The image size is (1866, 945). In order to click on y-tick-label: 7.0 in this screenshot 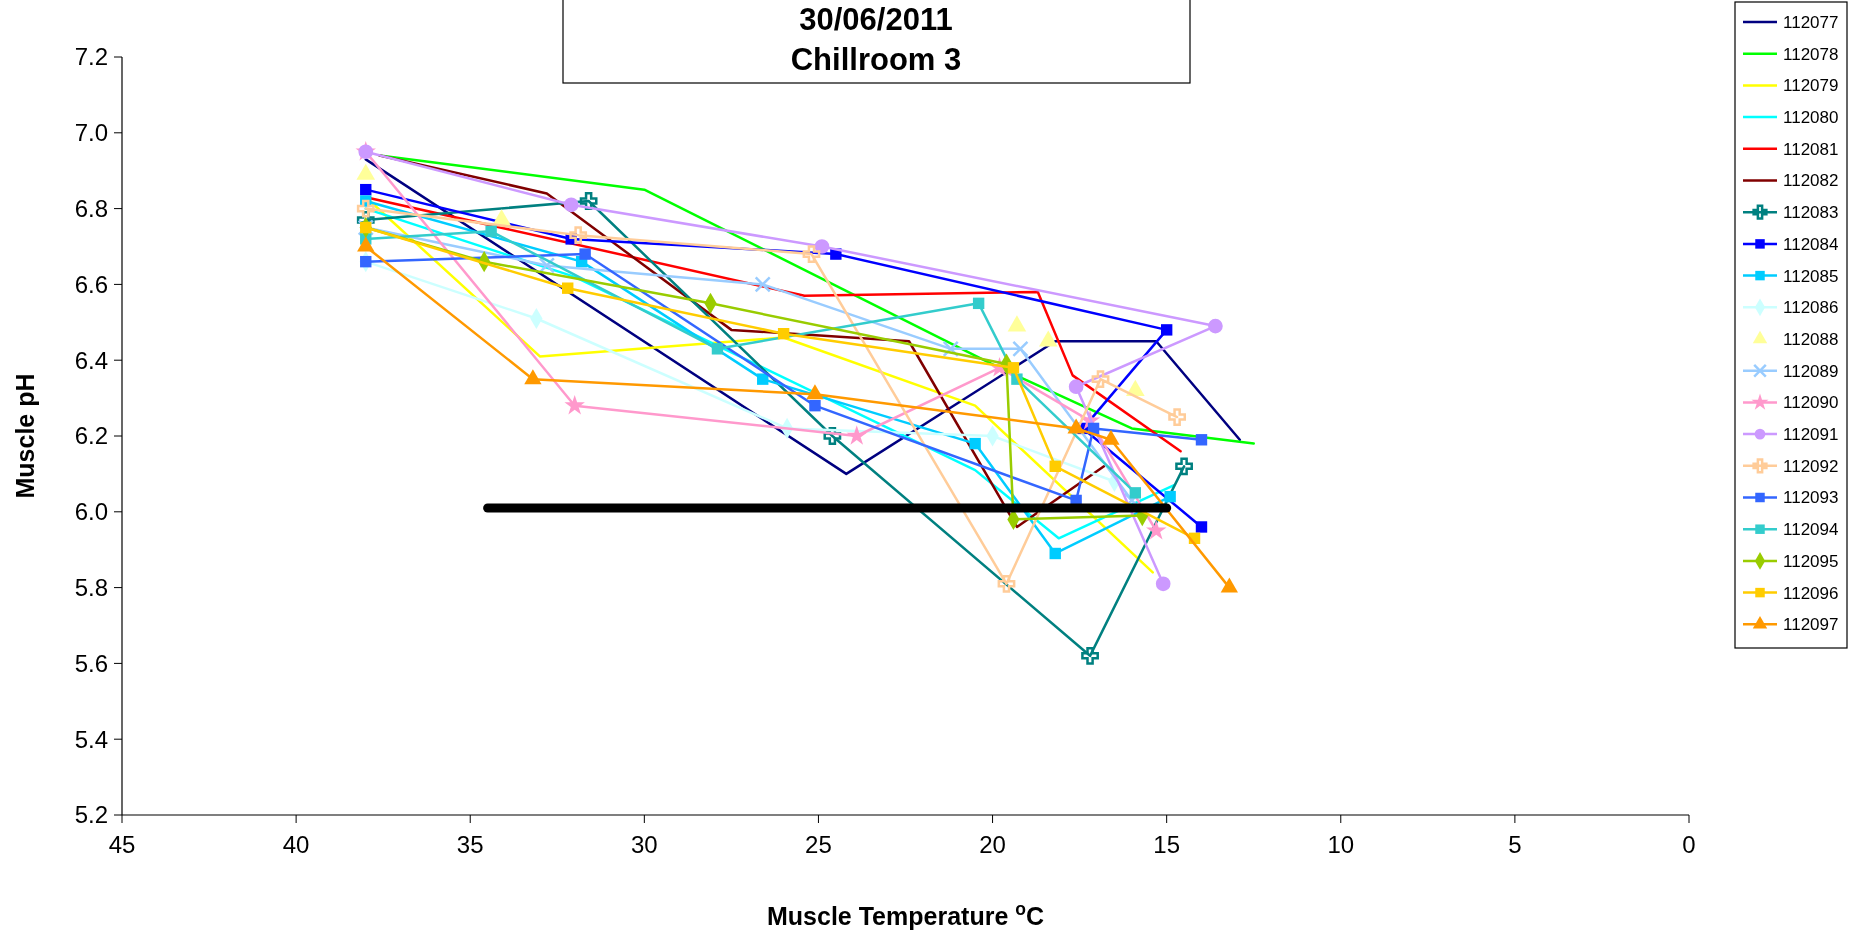, I will do `click(91, 133)`.